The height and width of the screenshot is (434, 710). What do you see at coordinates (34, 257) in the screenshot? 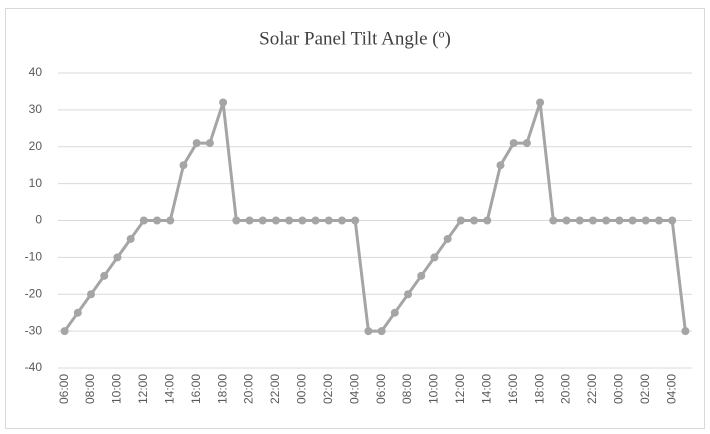
I see `y-tick-label: -10` at bounding box center [34, 257].